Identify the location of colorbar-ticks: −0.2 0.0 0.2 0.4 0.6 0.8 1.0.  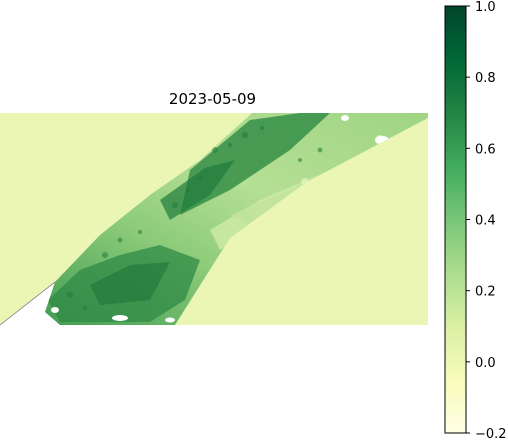
(486, 220).